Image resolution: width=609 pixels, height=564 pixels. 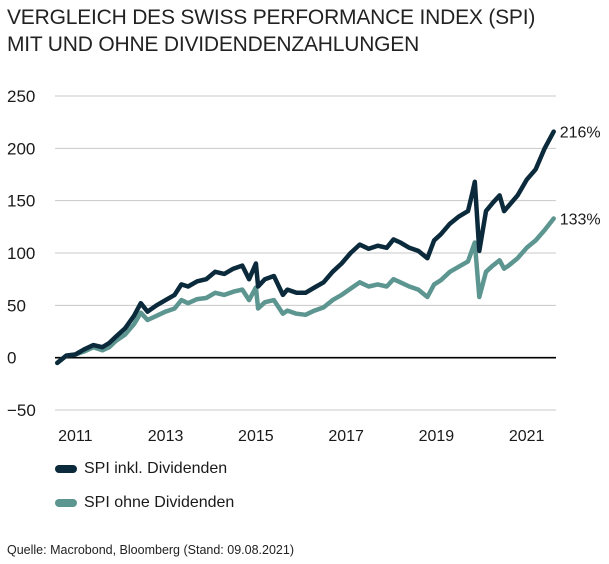 What do you see at coordinates (75, 436) in the screenshot?
I see `x-tick-label: 2011` at bounding box center [75, 436].